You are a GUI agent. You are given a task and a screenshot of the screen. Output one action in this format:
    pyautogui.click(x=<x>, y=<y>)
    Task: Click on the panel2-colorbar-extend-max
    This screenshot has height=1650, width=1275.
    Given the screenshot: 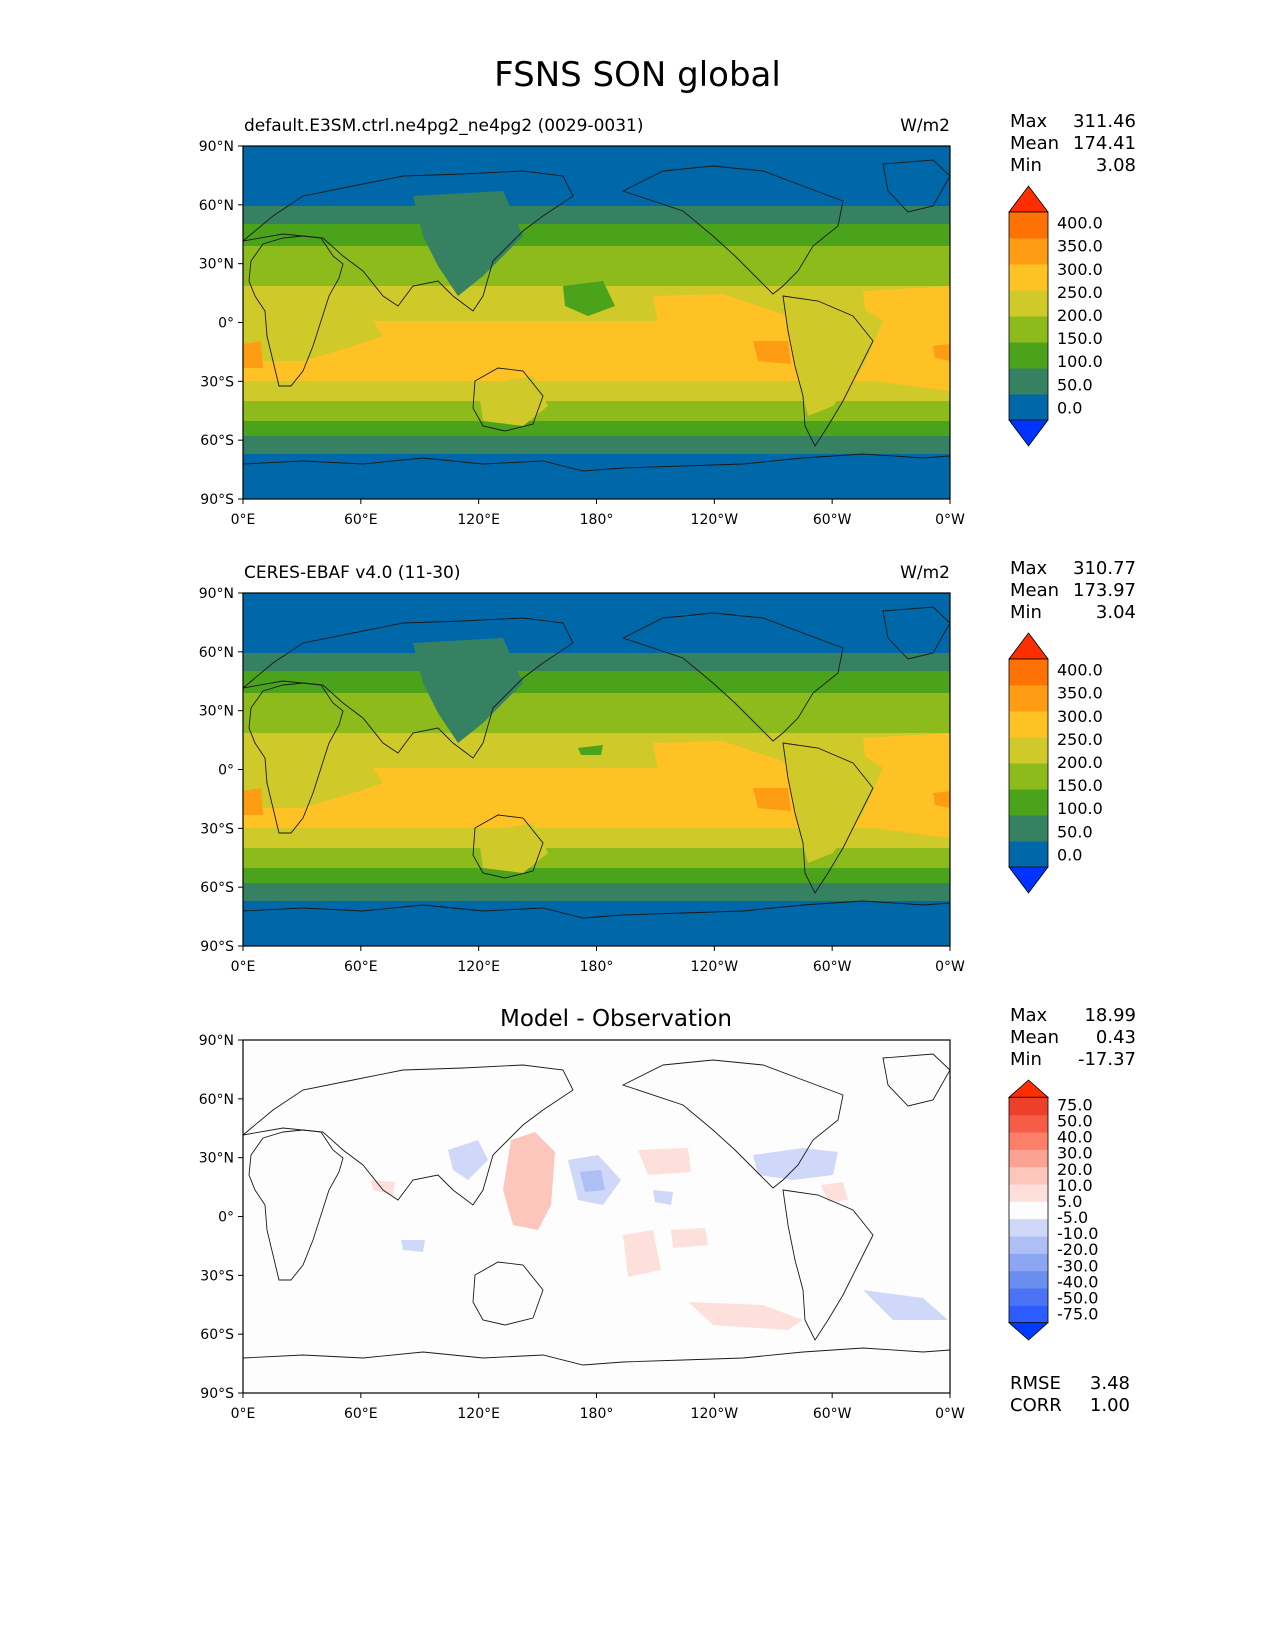 What is the action you would take?
    pyautogui.click(x=1028, y=646)
    